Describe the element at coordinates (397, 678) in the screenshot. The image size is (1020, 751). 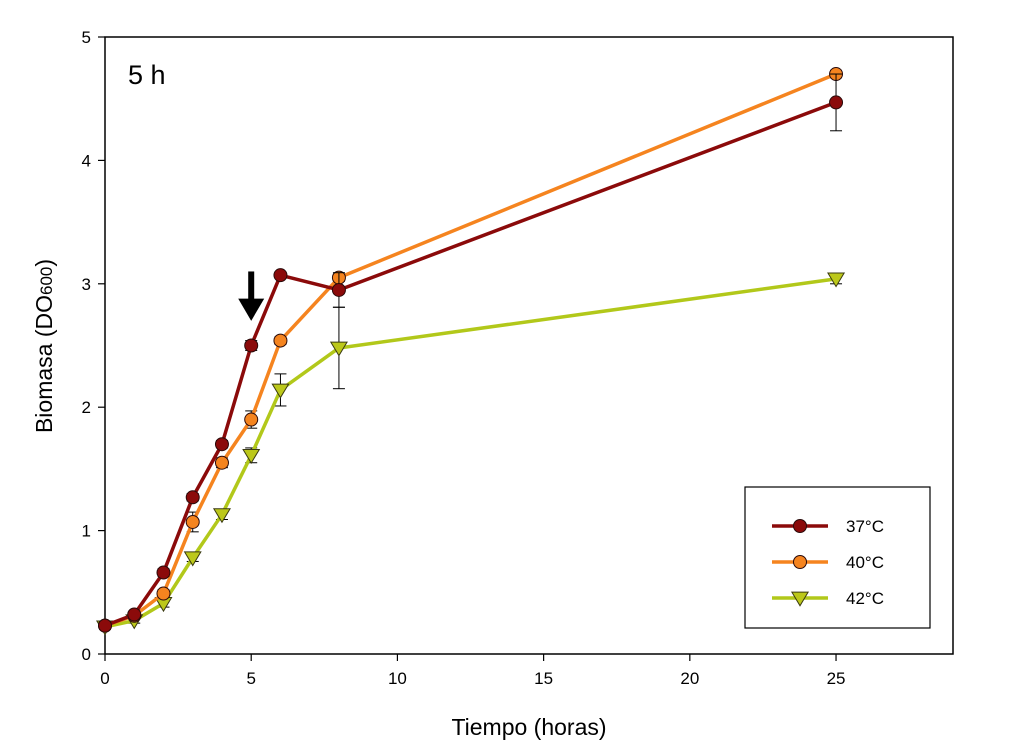
I see `x-tick-label-10: 10` at that location.